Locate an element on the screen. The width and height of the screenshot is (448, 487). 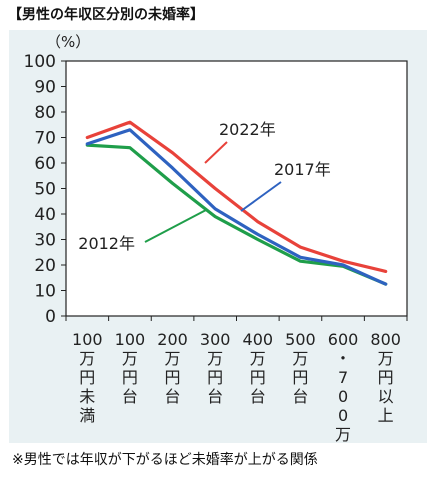
y-tick-label: 80 is located at coordinates (45, 113).